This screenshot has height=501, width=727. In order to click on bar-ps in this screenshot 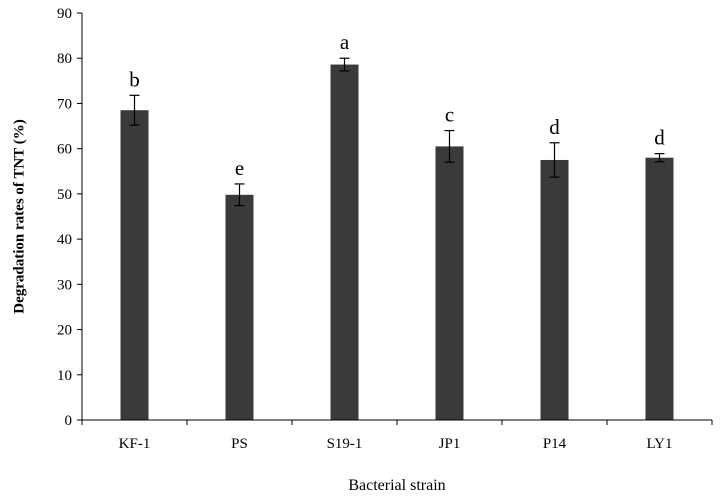, I will do `click(239, 307)`.